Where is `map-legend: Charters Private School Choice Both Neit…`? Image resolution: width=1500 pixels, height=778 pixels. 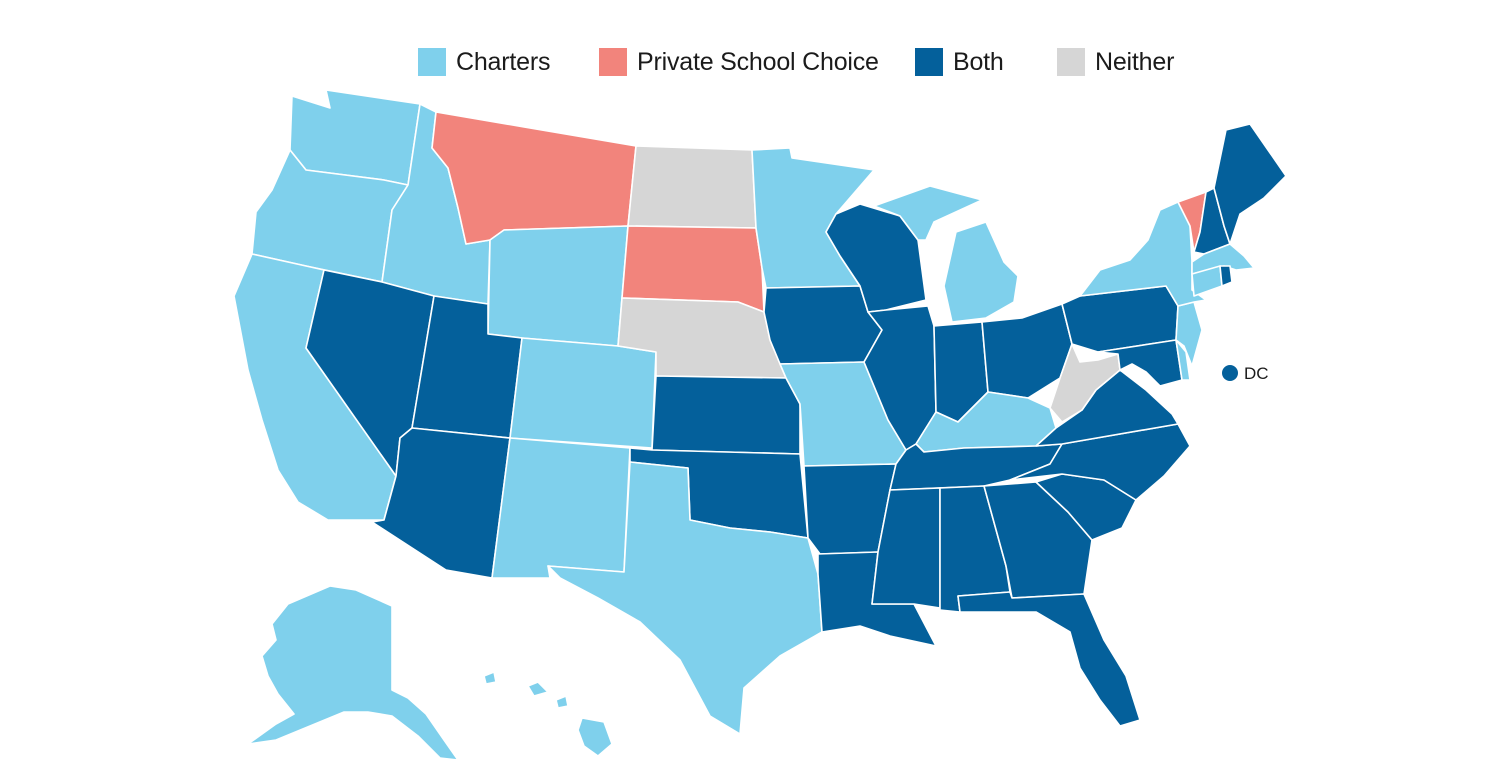
map-legend: Charters Private School Choice Both Neit… is located at coordinates (750, 62).